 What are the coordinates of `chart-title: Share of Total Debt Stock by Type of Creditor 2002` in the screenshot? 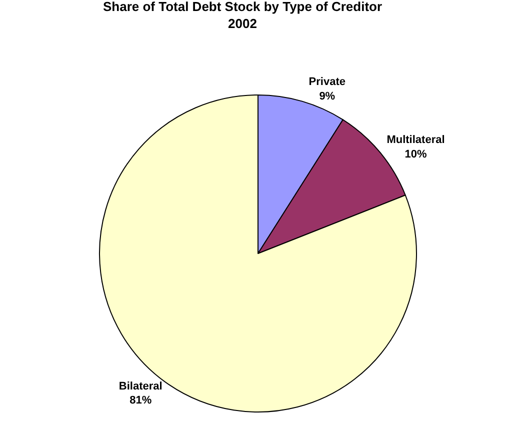 It's located at (242, 15).